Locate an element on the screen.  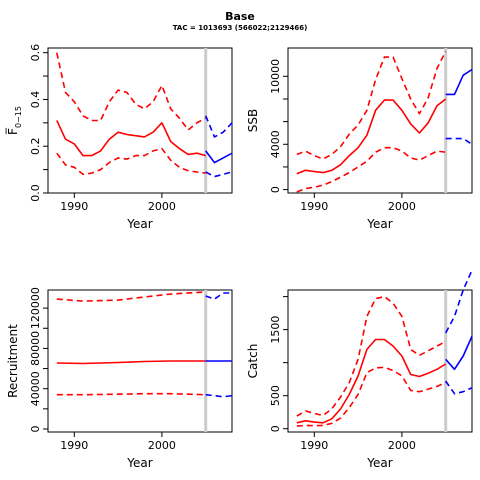
figure-title: Base is located at coordinates (240, 16).